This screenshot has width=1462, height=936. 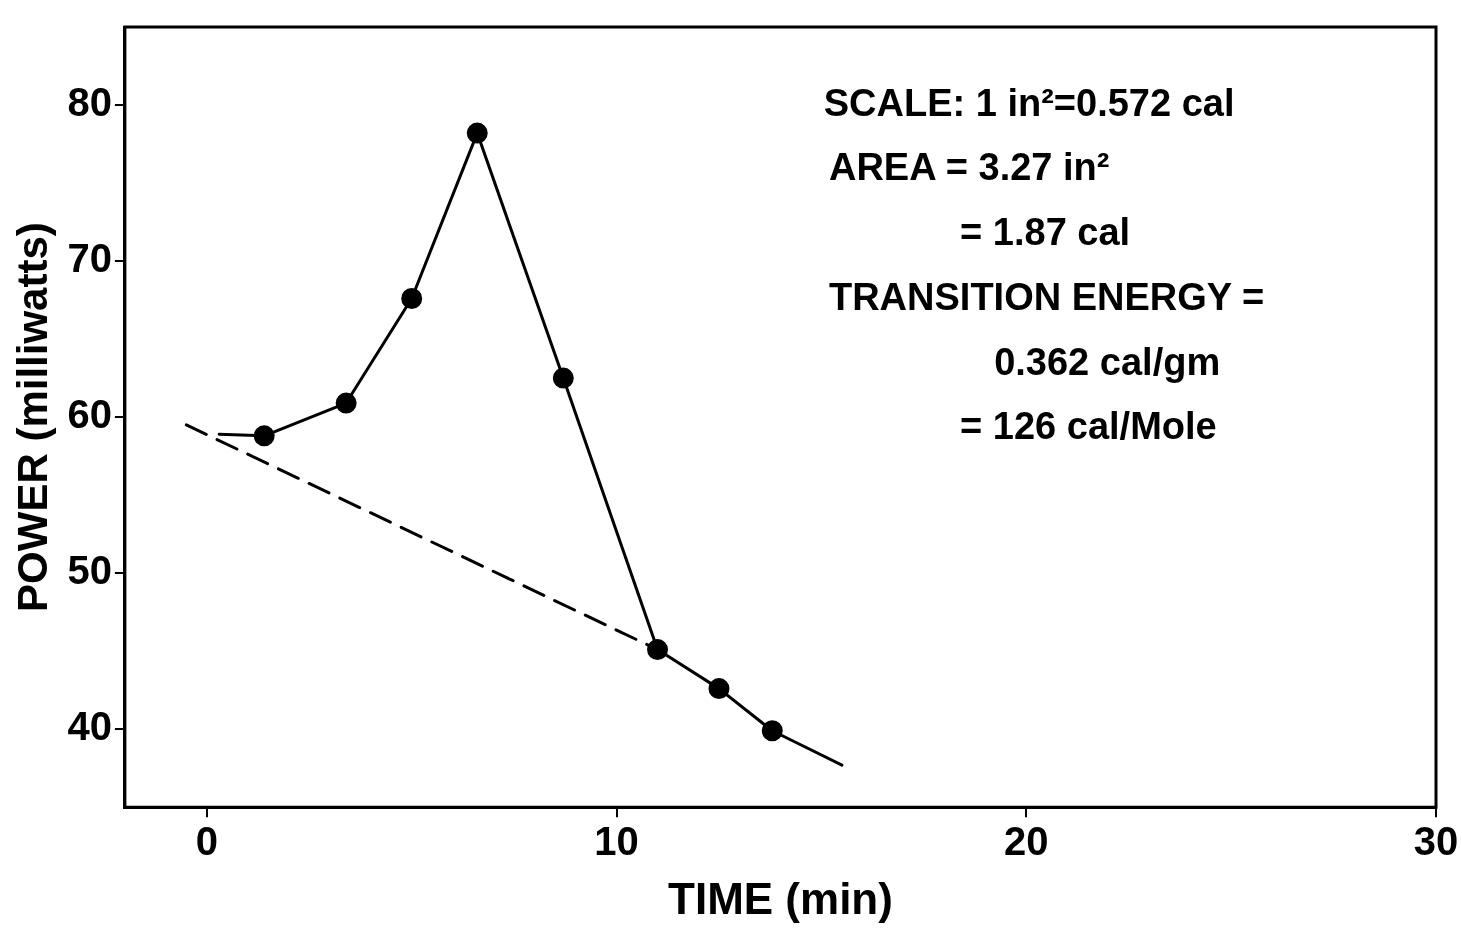 I want to click on y-tick-label: 60, so click(x=89, y=414).